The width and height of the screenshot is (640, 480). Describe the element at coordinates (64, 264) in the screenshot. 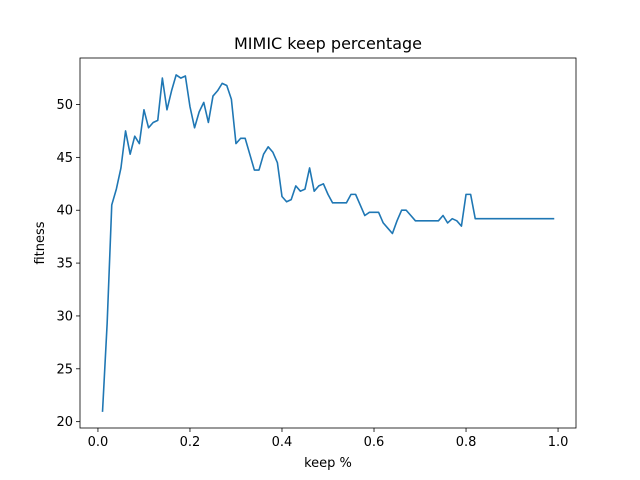

I see `y-tick-label: 35` at that location.